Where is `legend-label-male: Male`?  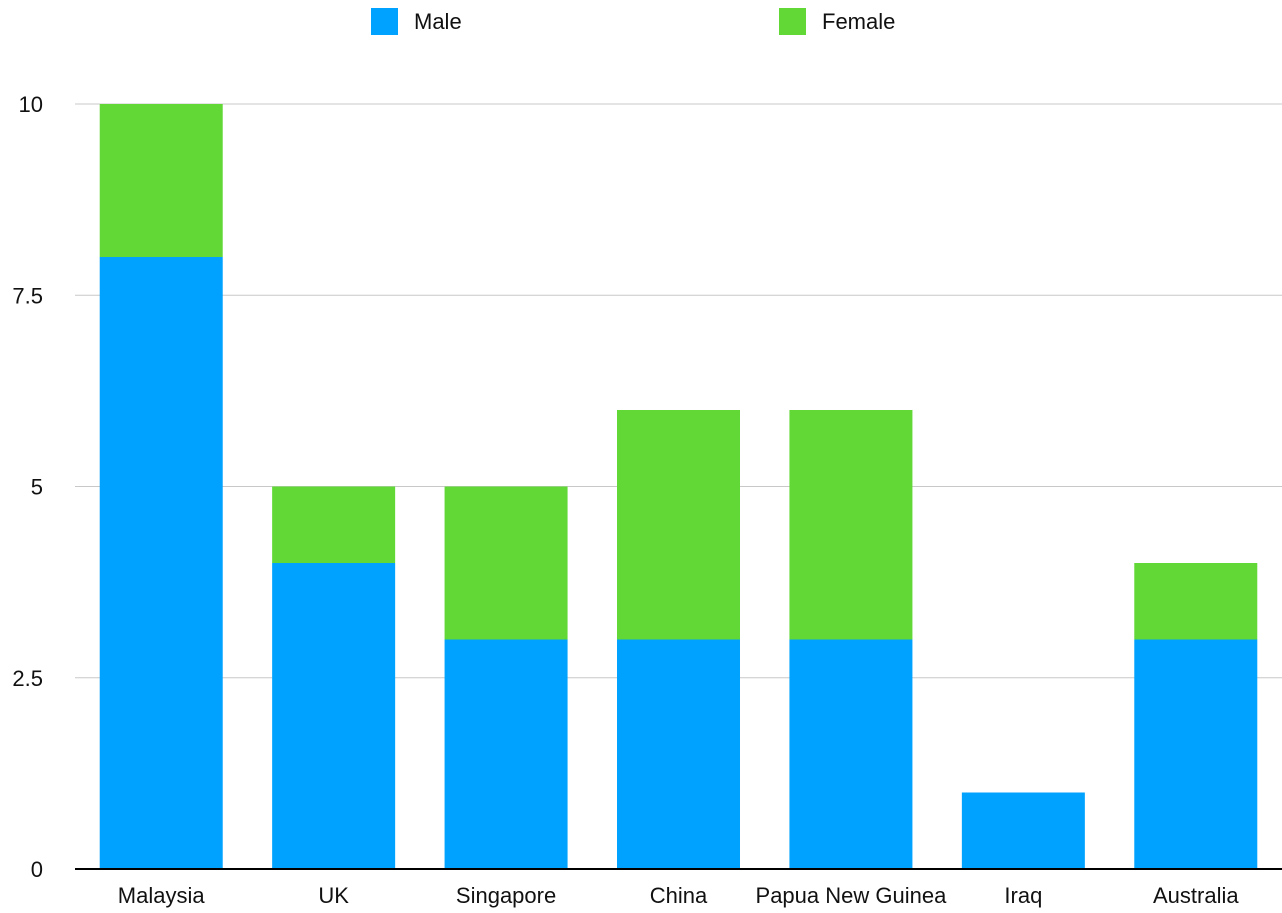 legend-label-male: Male is located at coordinates (438, 21).